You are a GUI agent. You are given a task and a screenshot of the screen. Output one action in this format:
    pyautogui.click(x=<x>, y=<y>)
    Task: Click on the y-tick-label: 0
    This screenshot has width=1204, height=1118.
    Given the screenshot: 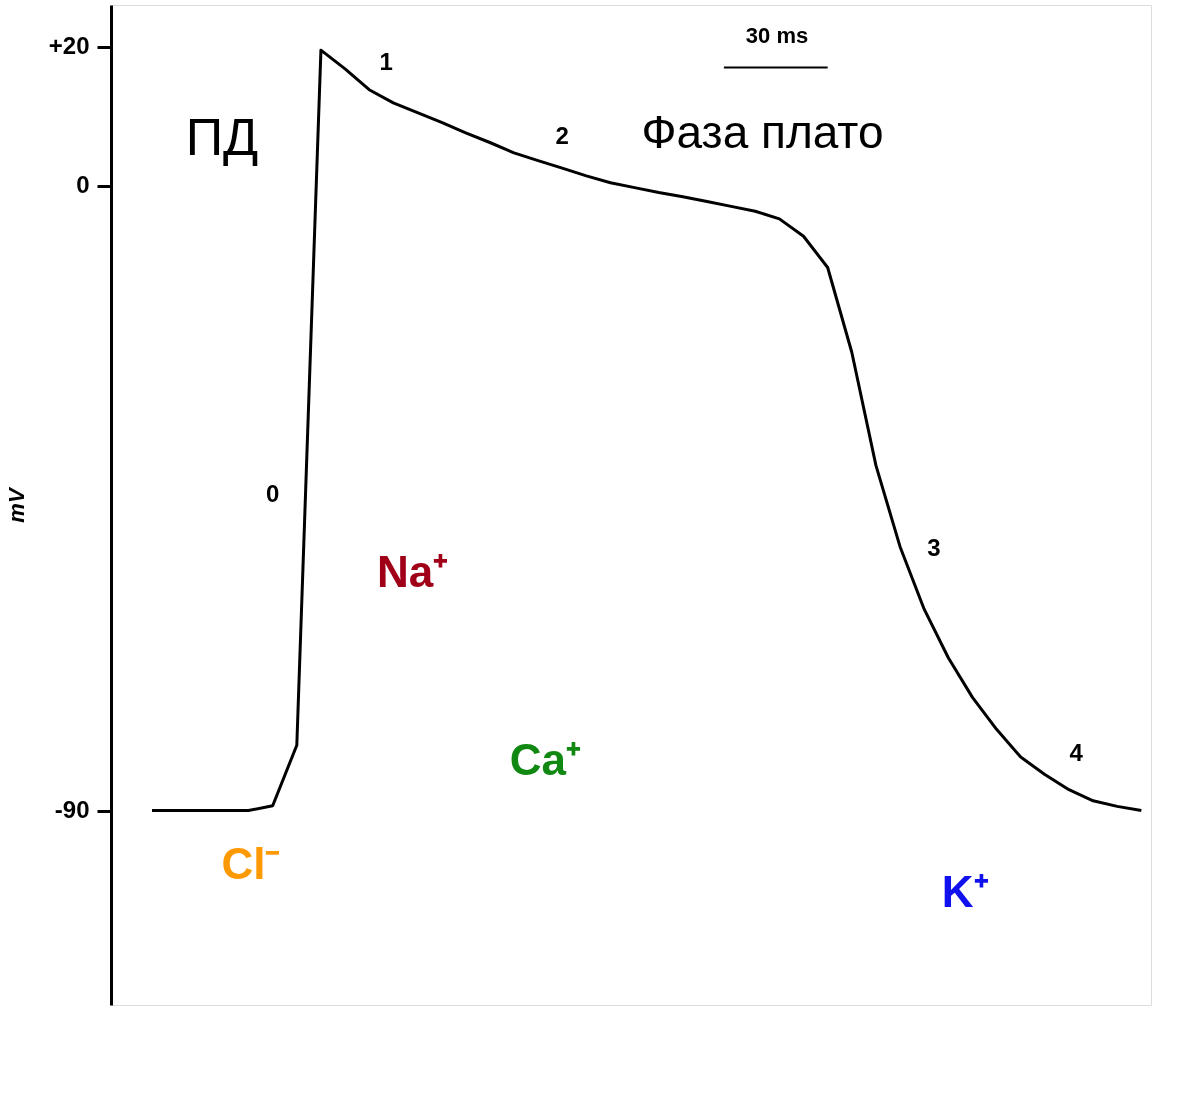 What is the action you would take?
    pyautogui.click(x=83, y=185)
    